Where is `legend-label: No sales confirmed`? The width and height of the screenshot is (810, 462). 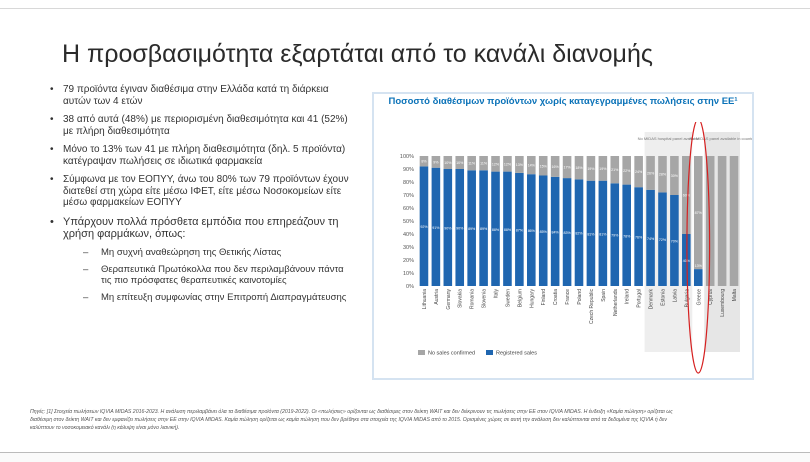 legend-label: No sales confirmed is located at coordinates (451, 354).